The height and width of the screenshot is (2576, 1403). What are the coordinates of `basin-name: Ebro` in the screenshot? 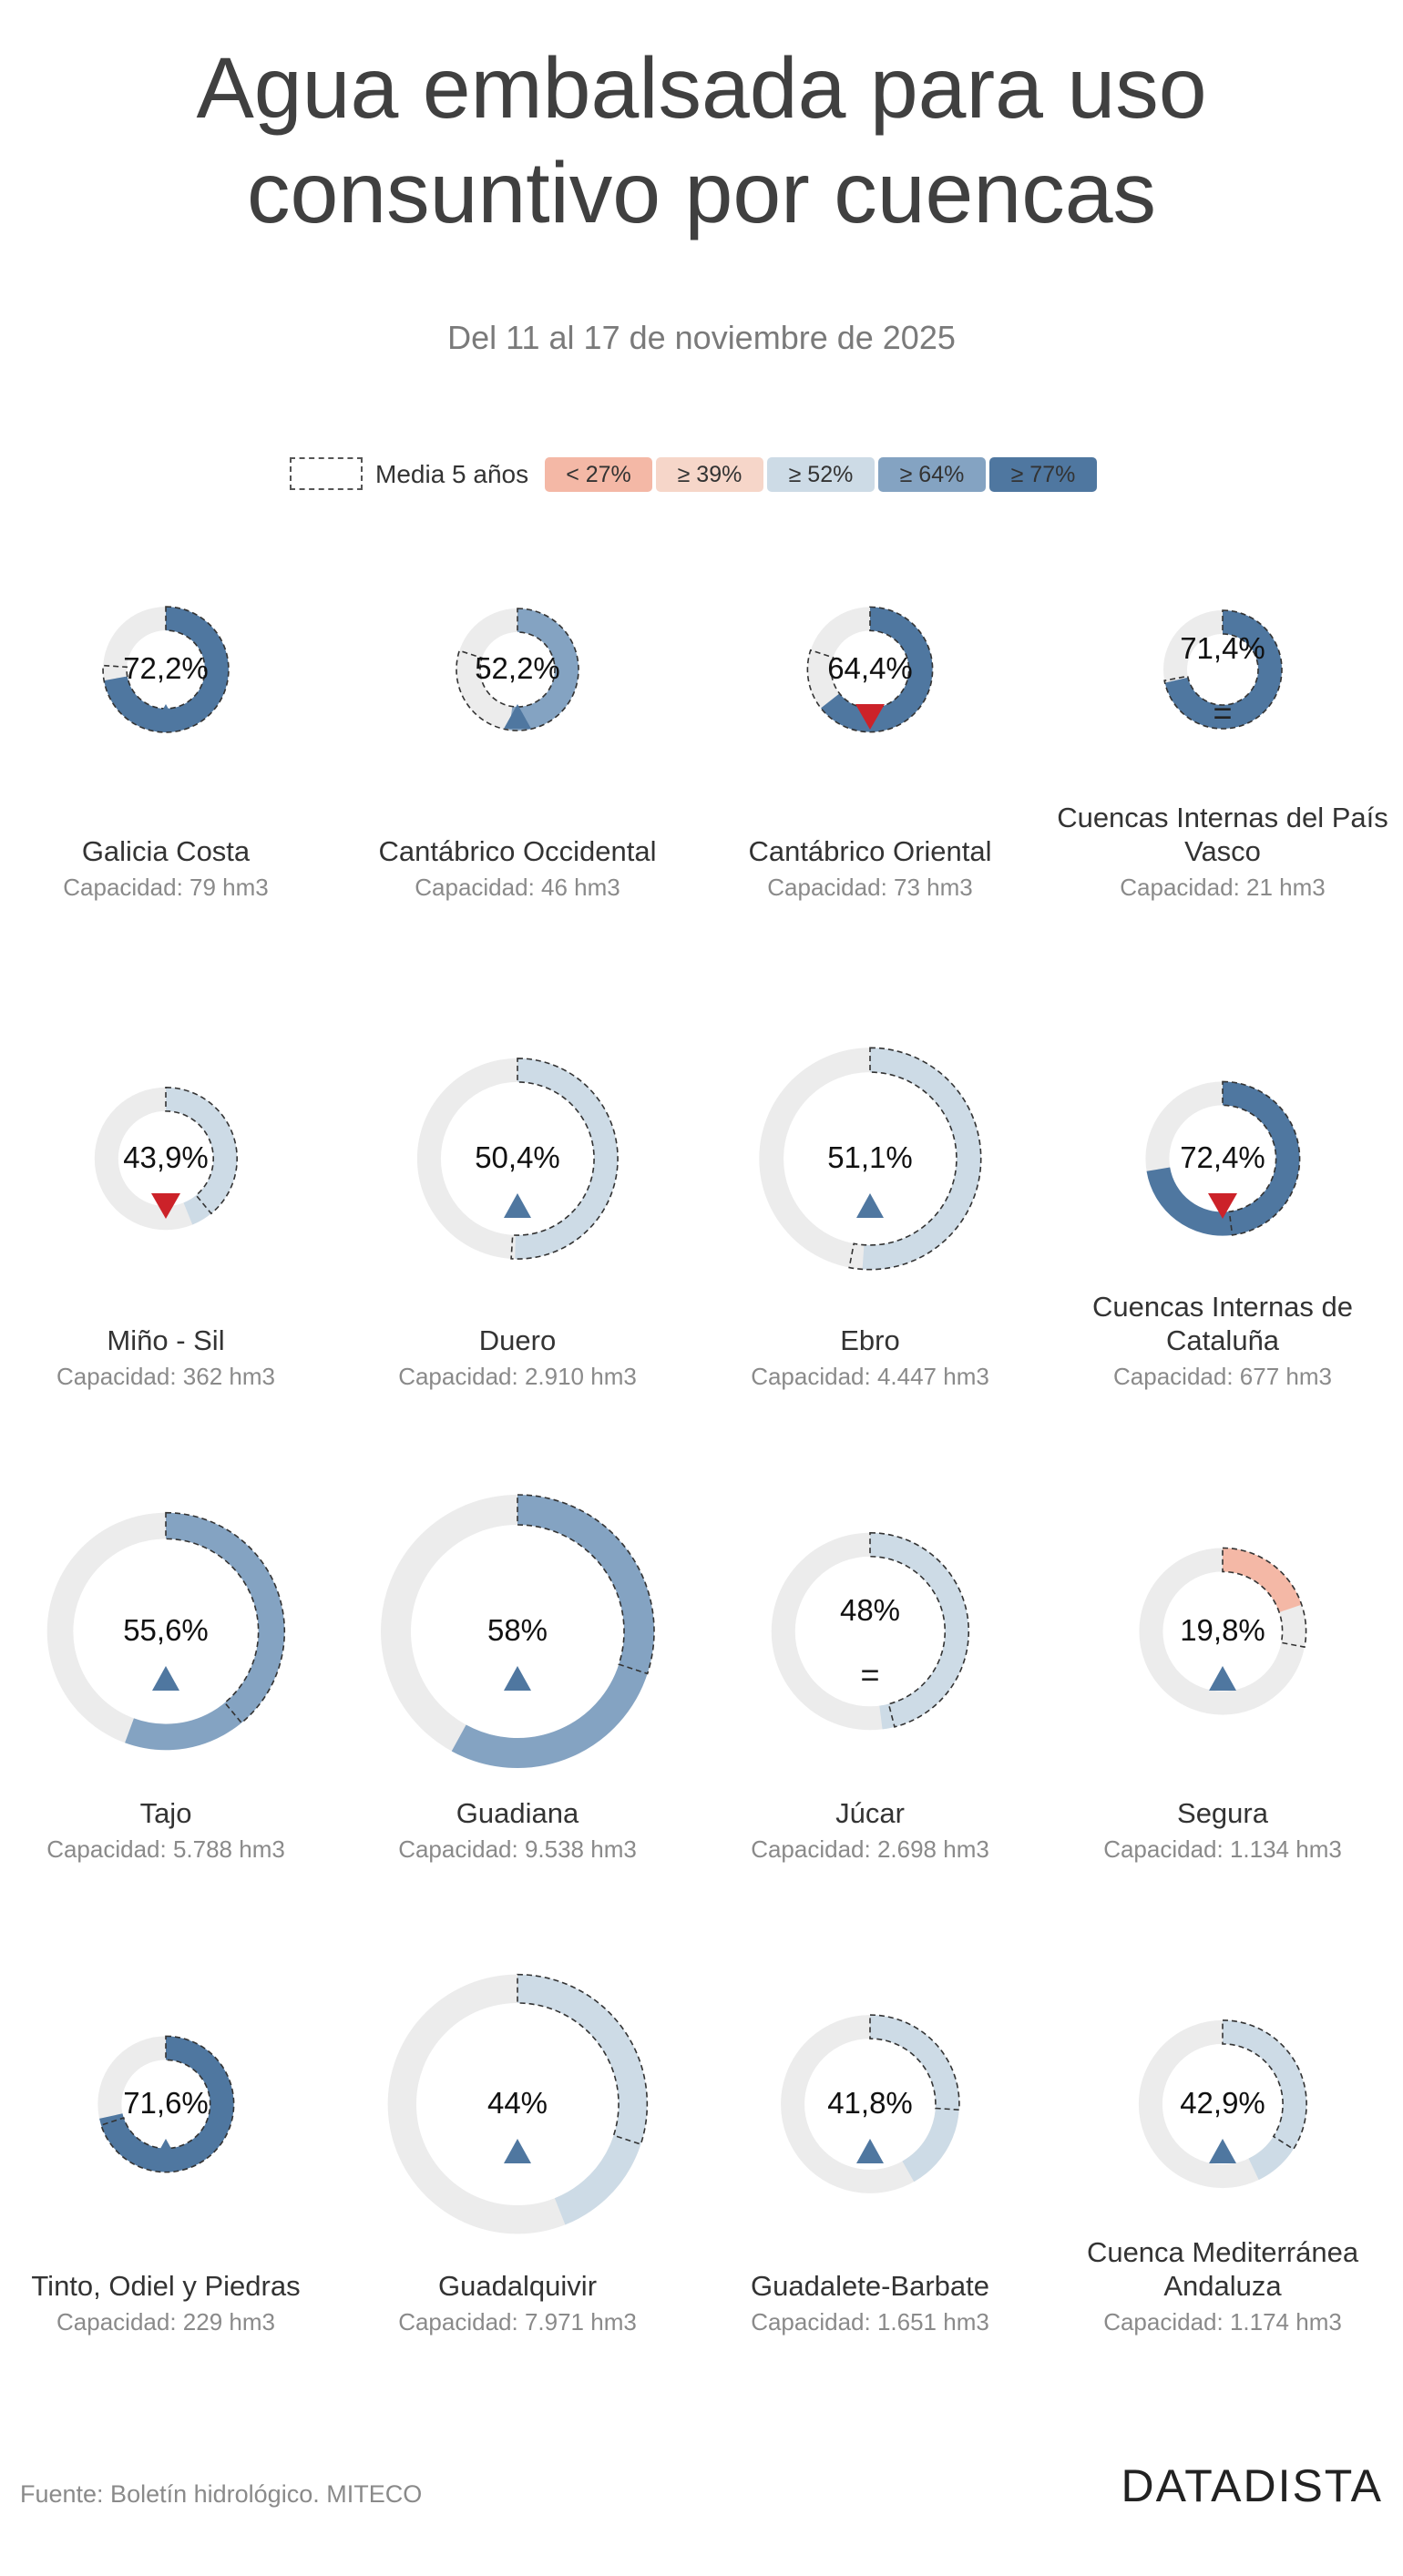 It's located at (870, 1340).